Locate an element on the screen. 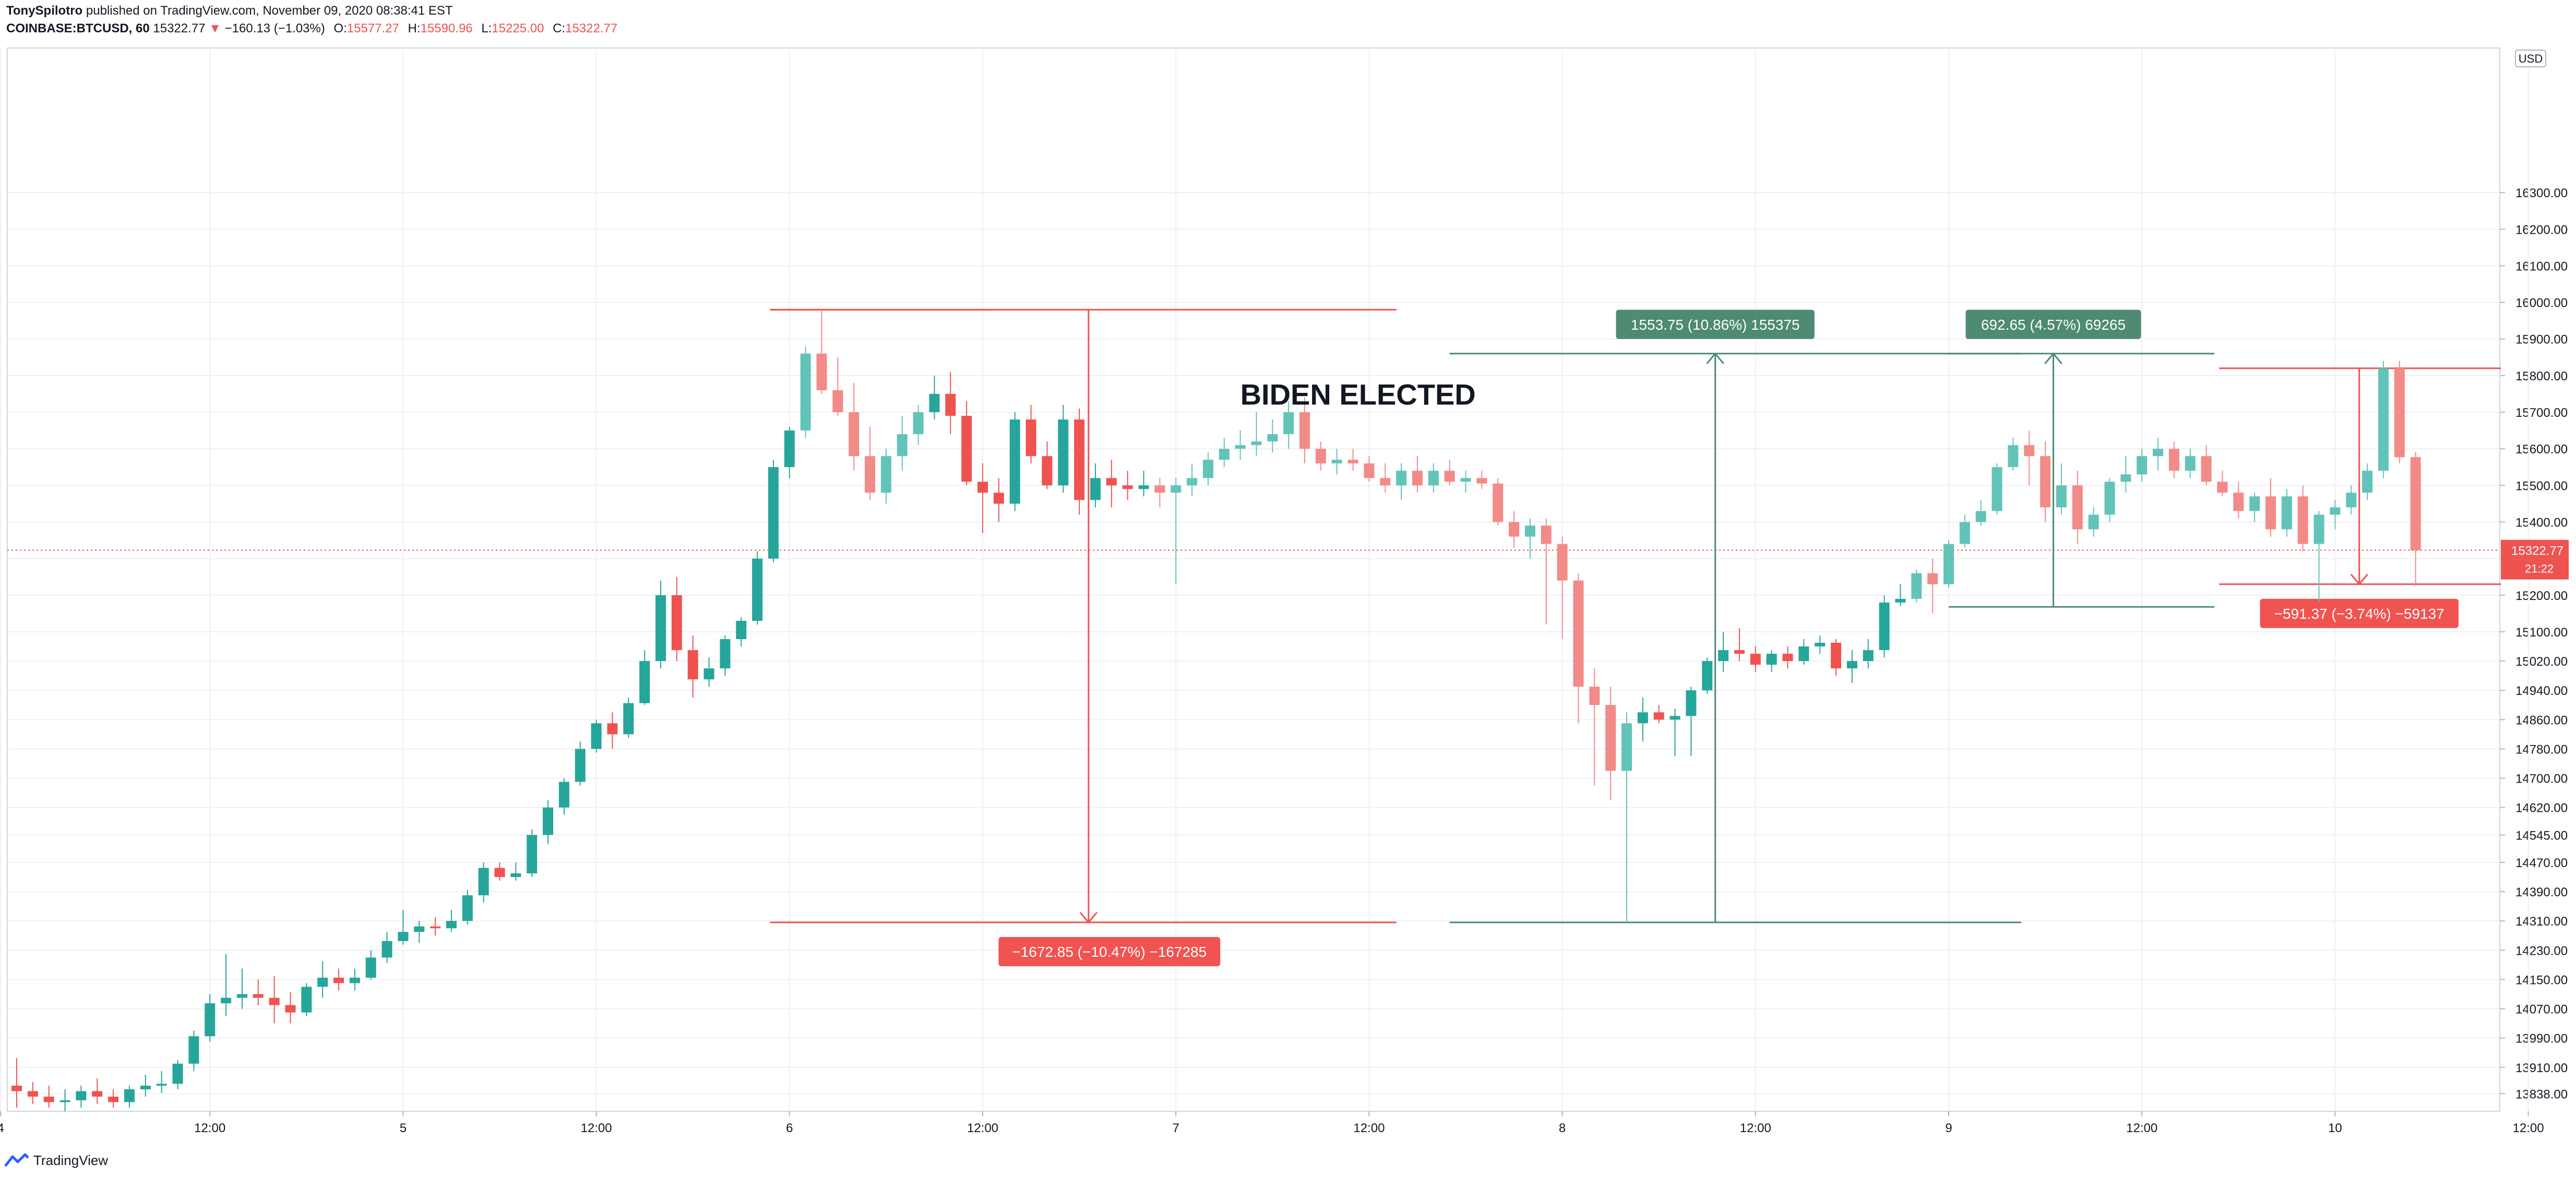  x-tick-label: 6 is located at coordinates (789, 1128).